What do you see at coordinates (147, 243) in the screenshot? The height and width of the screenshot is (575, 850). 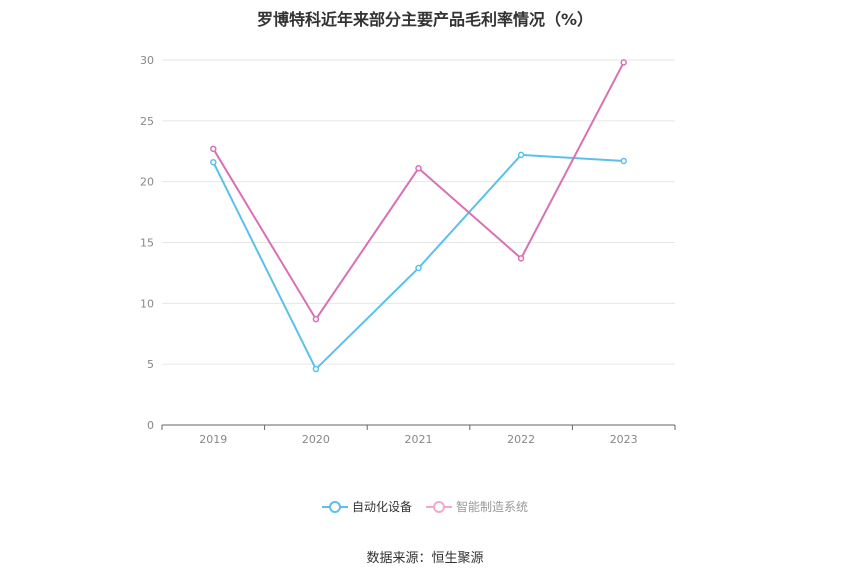 I see `y-tick-label: 15` at bounding box center [147, 243].